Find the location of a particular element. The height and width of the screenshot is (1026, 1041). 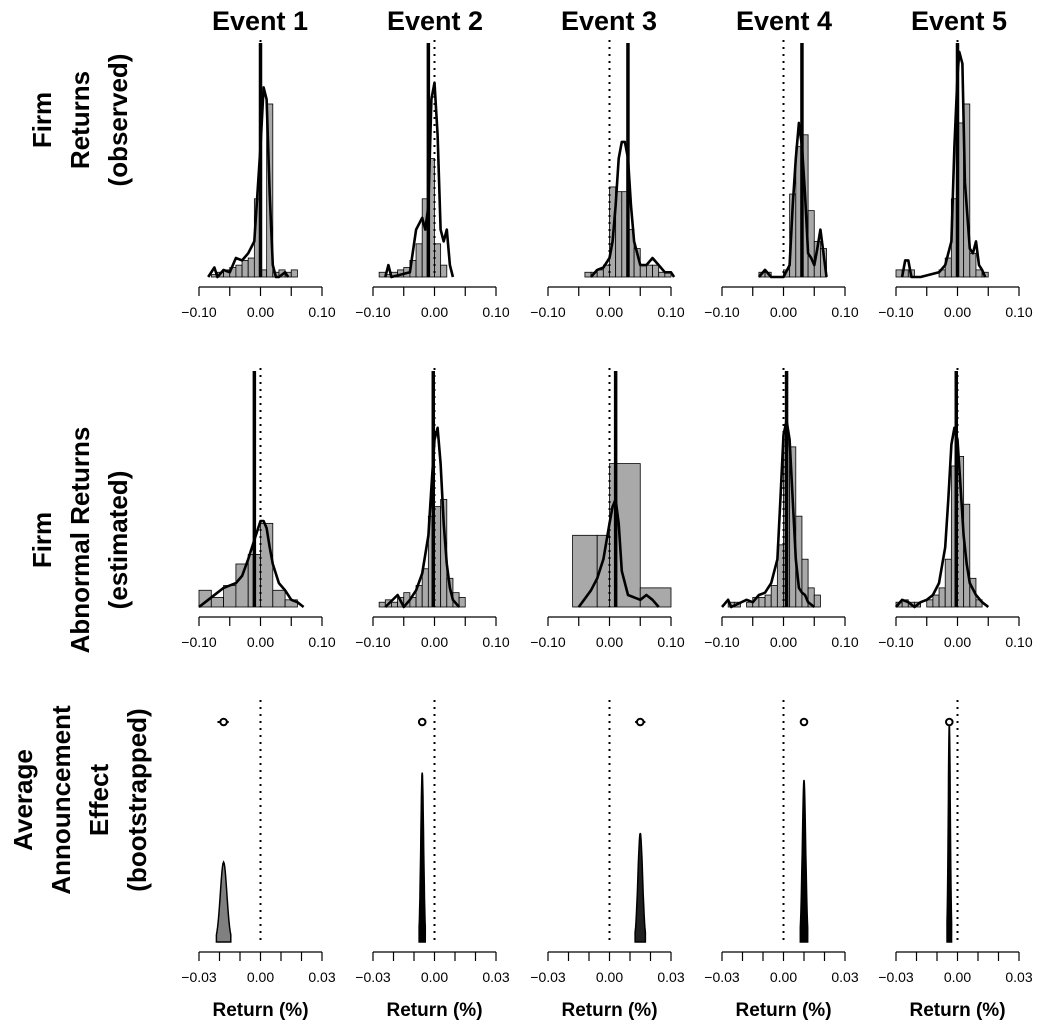

row-label-2-line-2: Abnormal Returns is located at coordinates (80, 540).